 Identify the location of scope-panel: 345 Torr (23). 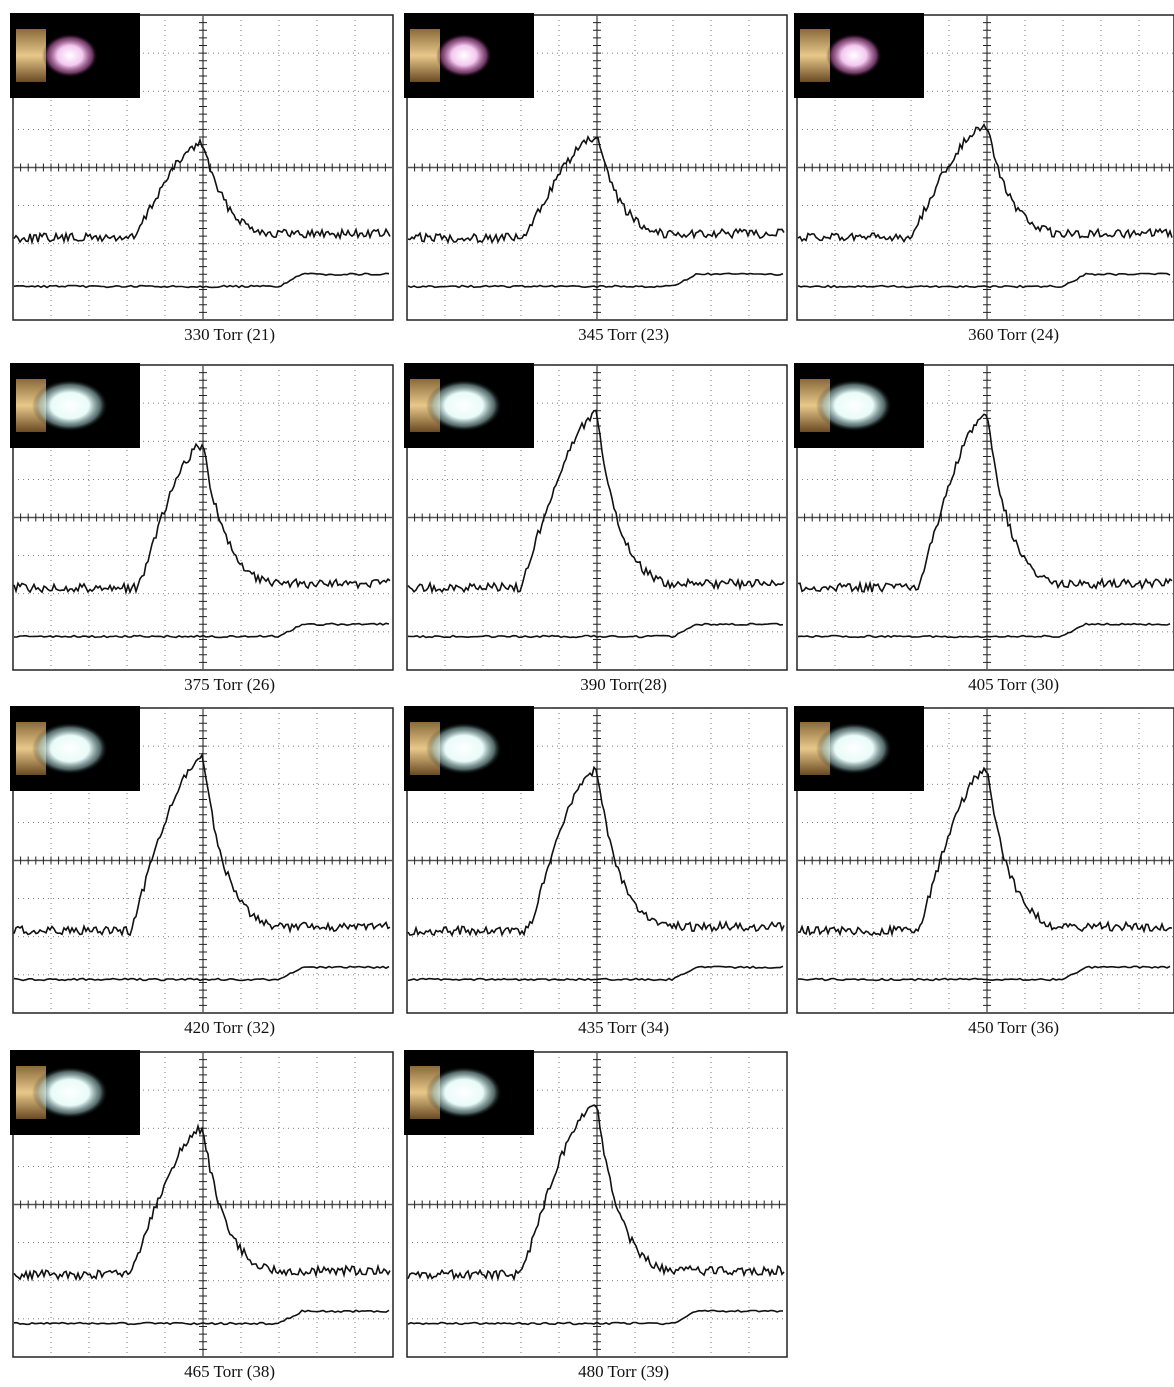
(596, 178).